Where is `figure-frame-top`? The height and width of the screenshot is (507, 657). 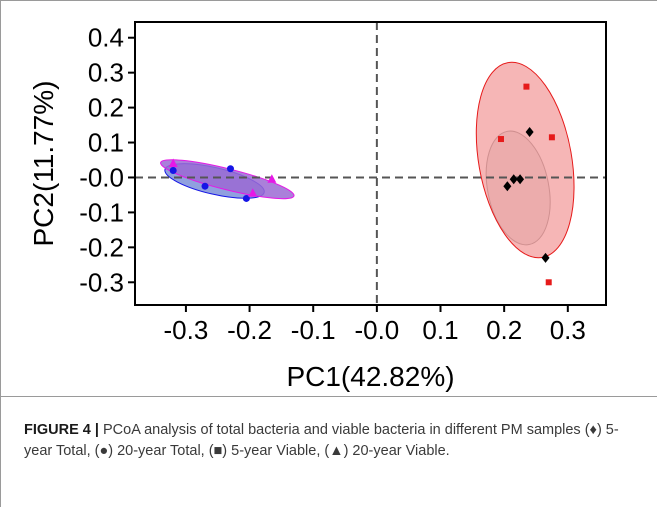 figure-frame-top is located at coordinates (328, 0).